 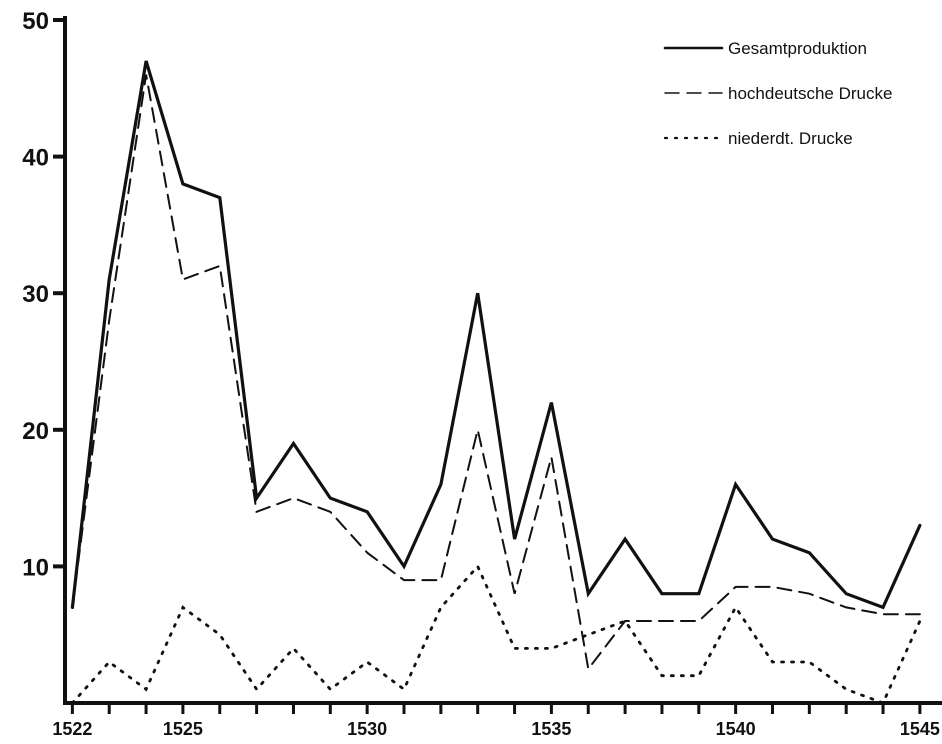 What do you see at coordinates (72, 729) in the screenshot?
I see `x-tick-label: 1522` at bounding box center [72, 729].